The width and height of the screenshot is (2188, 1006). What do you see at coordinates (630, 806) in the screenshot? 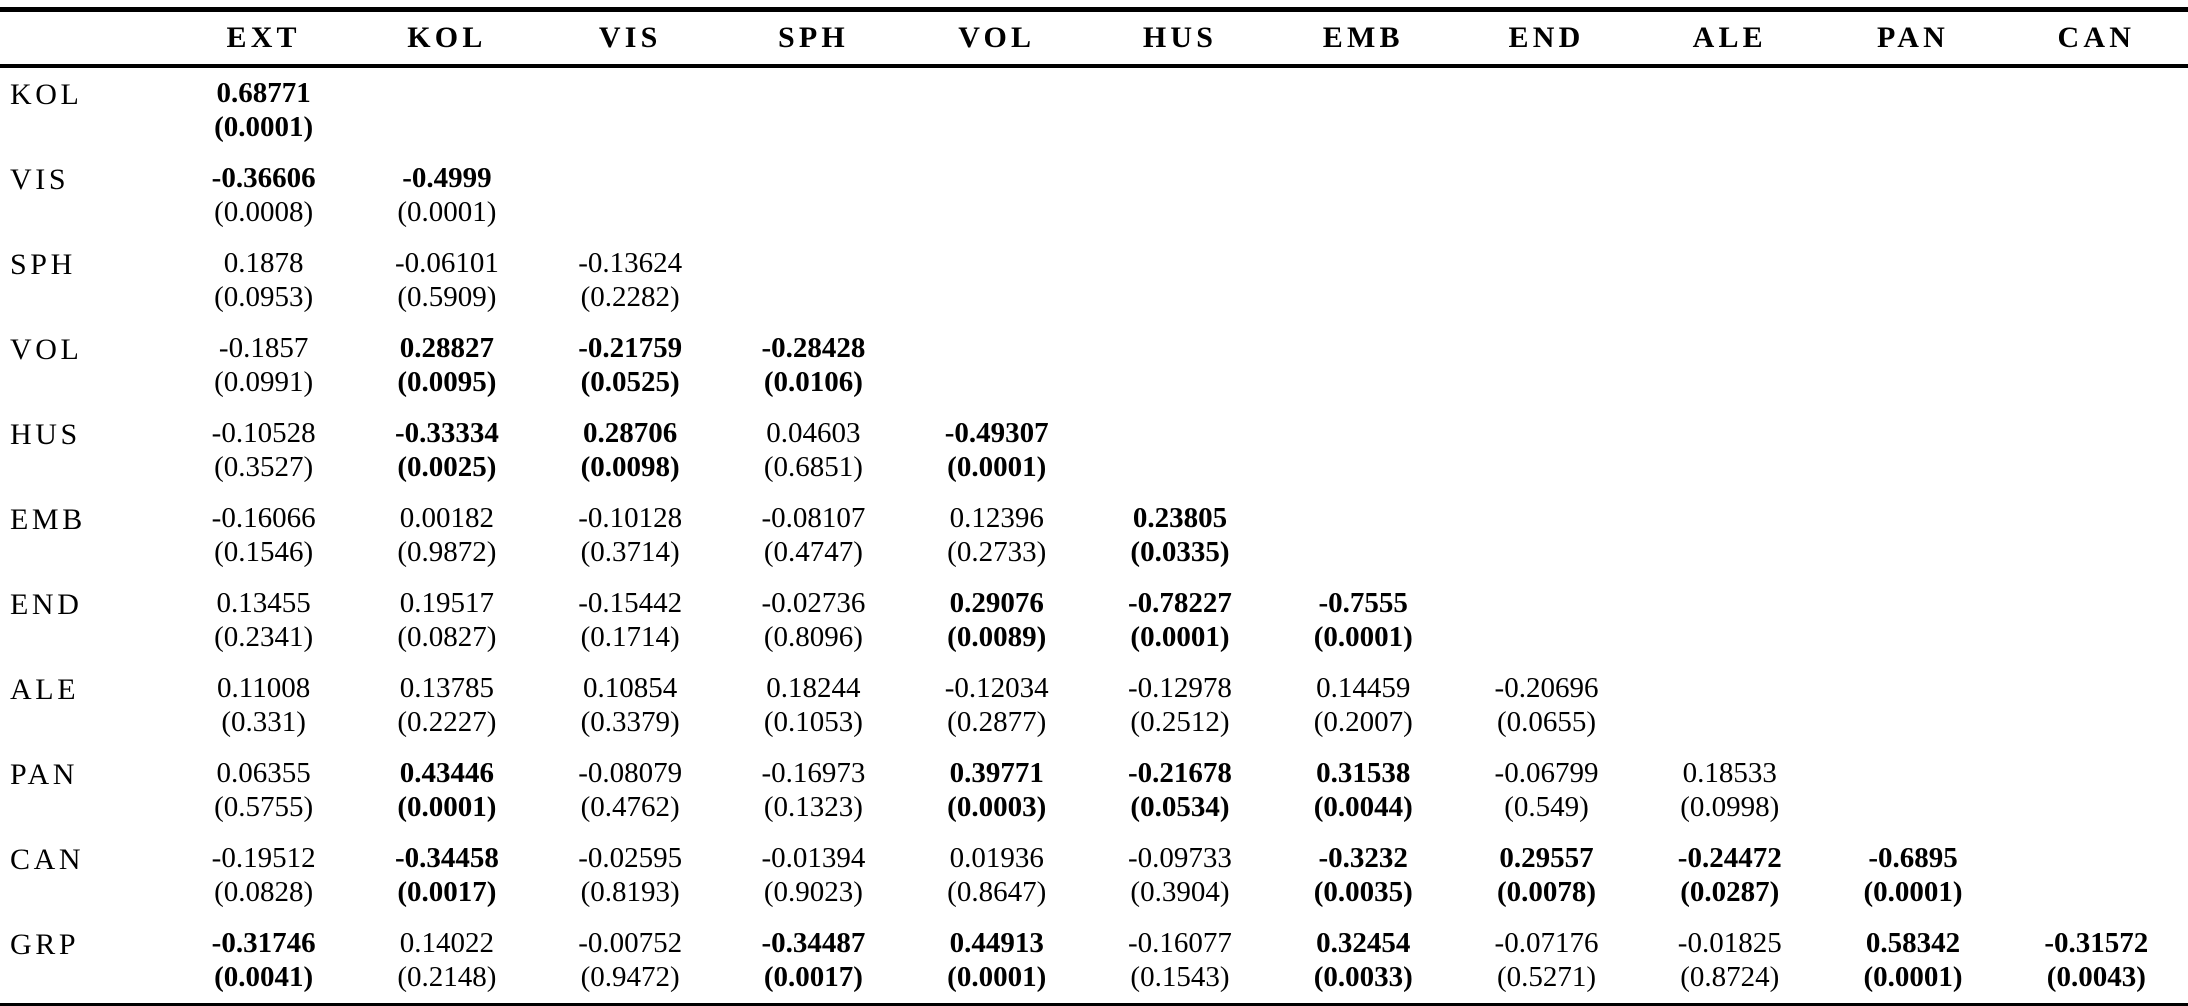
I see `p-value: (0.4762)` at bounding box center [630, 806].